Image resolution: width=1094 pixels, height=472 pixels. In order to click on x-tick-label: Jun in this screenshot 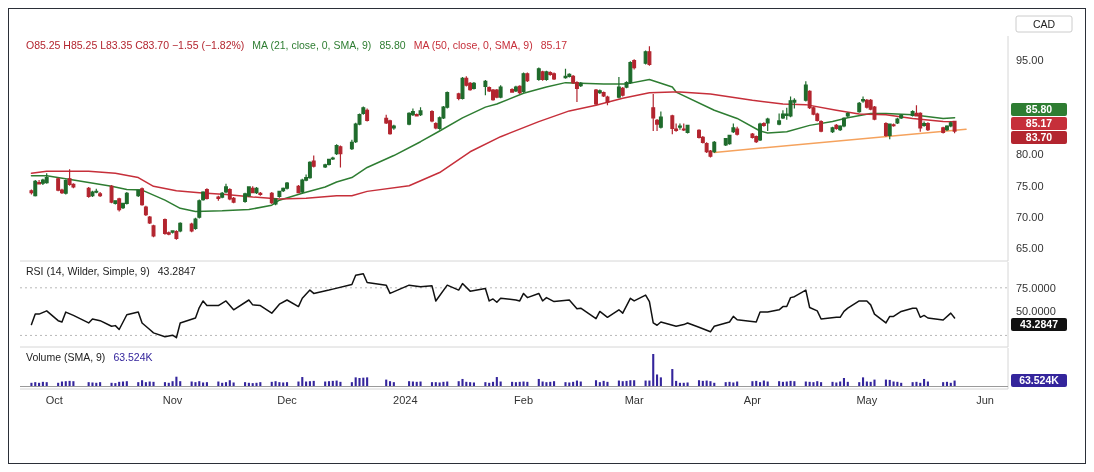, I will do `click(985, 400)`.